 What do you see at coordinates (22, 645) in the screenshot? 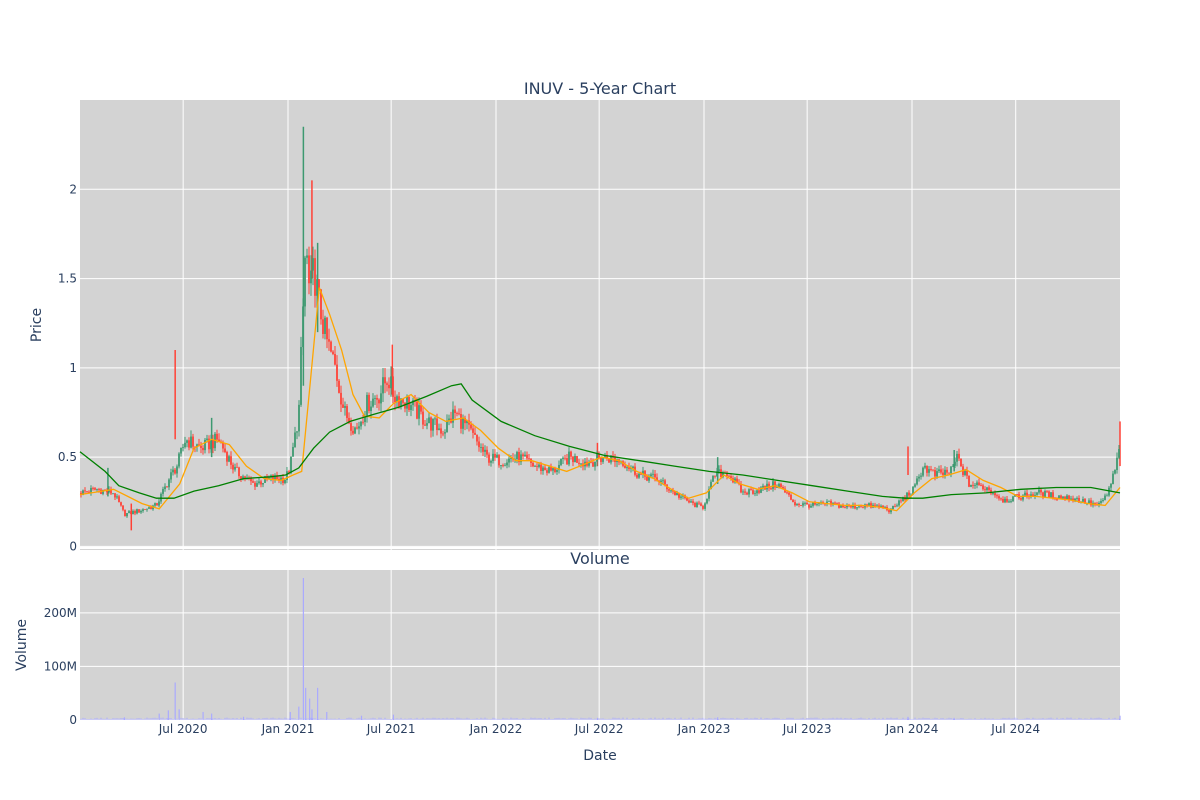
I see `volume-y-axis-label: Volume` at bounding box center [22, 645].